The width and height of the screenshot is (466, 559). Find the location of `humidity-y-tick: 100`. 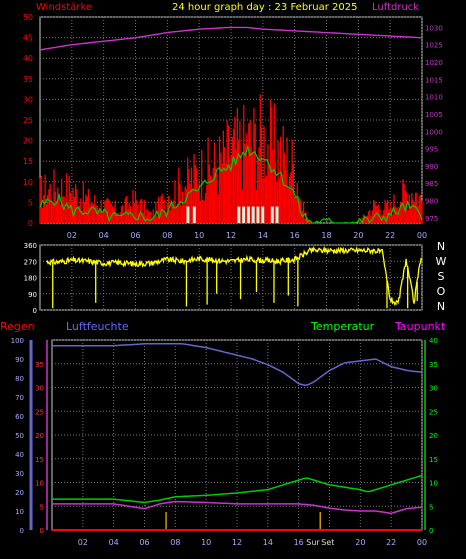

humidity-y-tick: 100 is located at coordinates (17, 341).